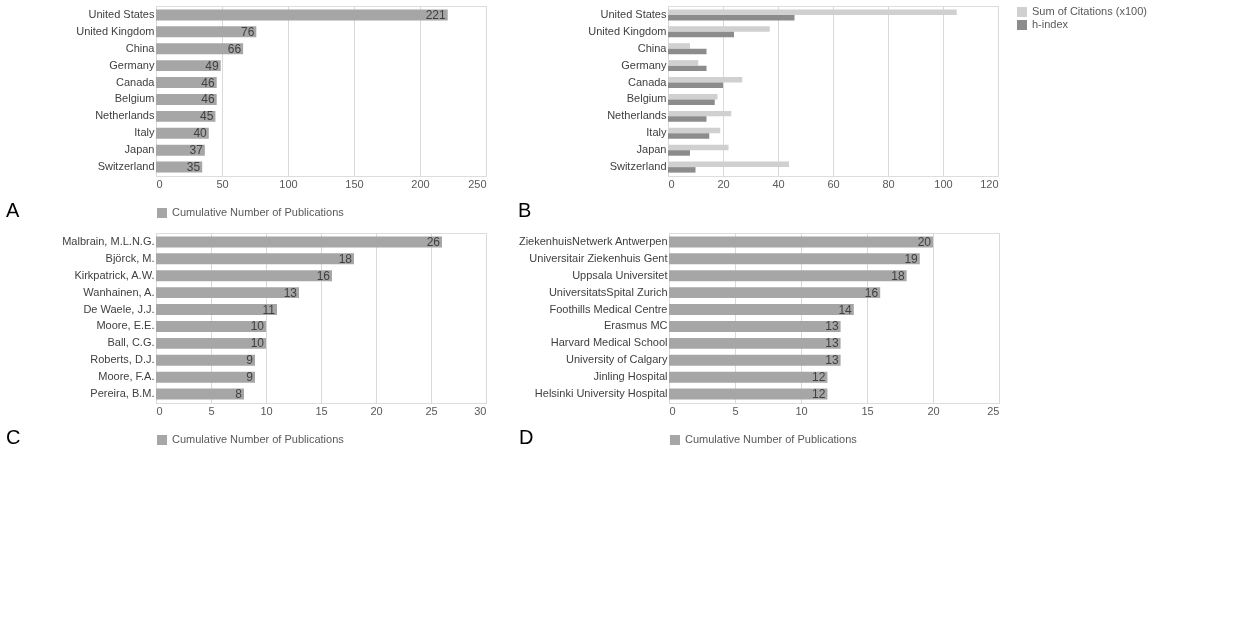 This screenshot has width=1249, height=618. I want to click on y-tick-label: UniversitatsSpital Zurich, so click(608, 291).